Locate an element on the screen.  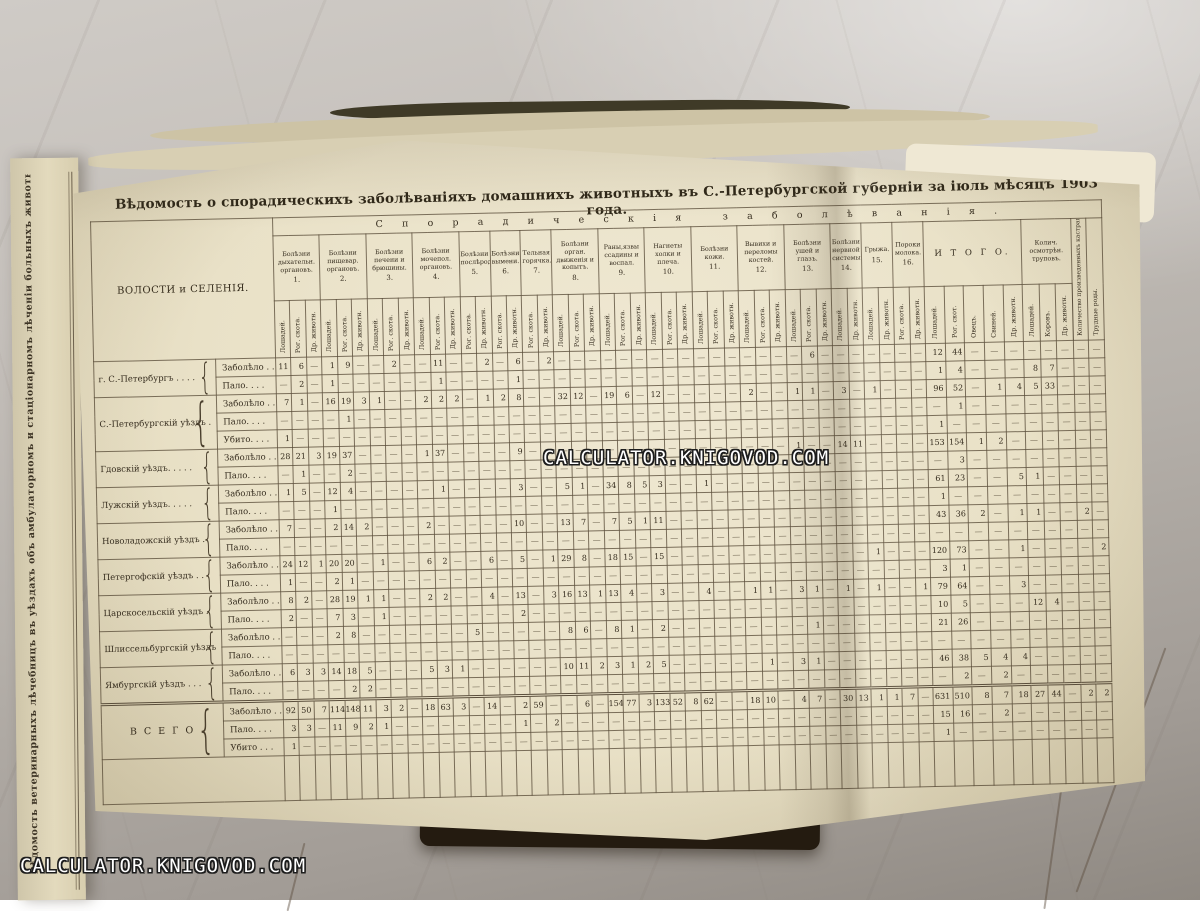
table-cell: 44 is located at coordinates (1055, 693).